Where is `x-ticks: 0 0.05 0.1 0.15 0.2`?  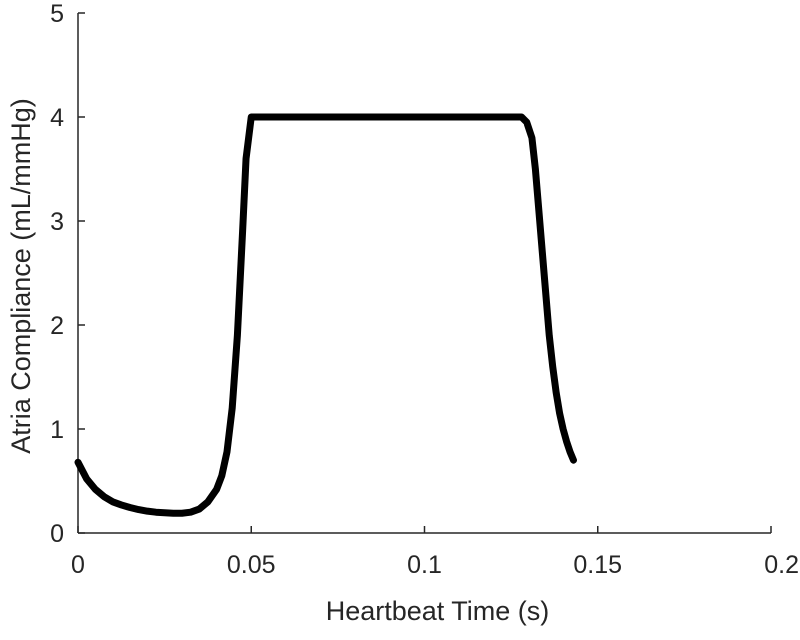
x-ticks: 0 0.05 0.1 0.15 0.2 is located at coordinates (435, 552).